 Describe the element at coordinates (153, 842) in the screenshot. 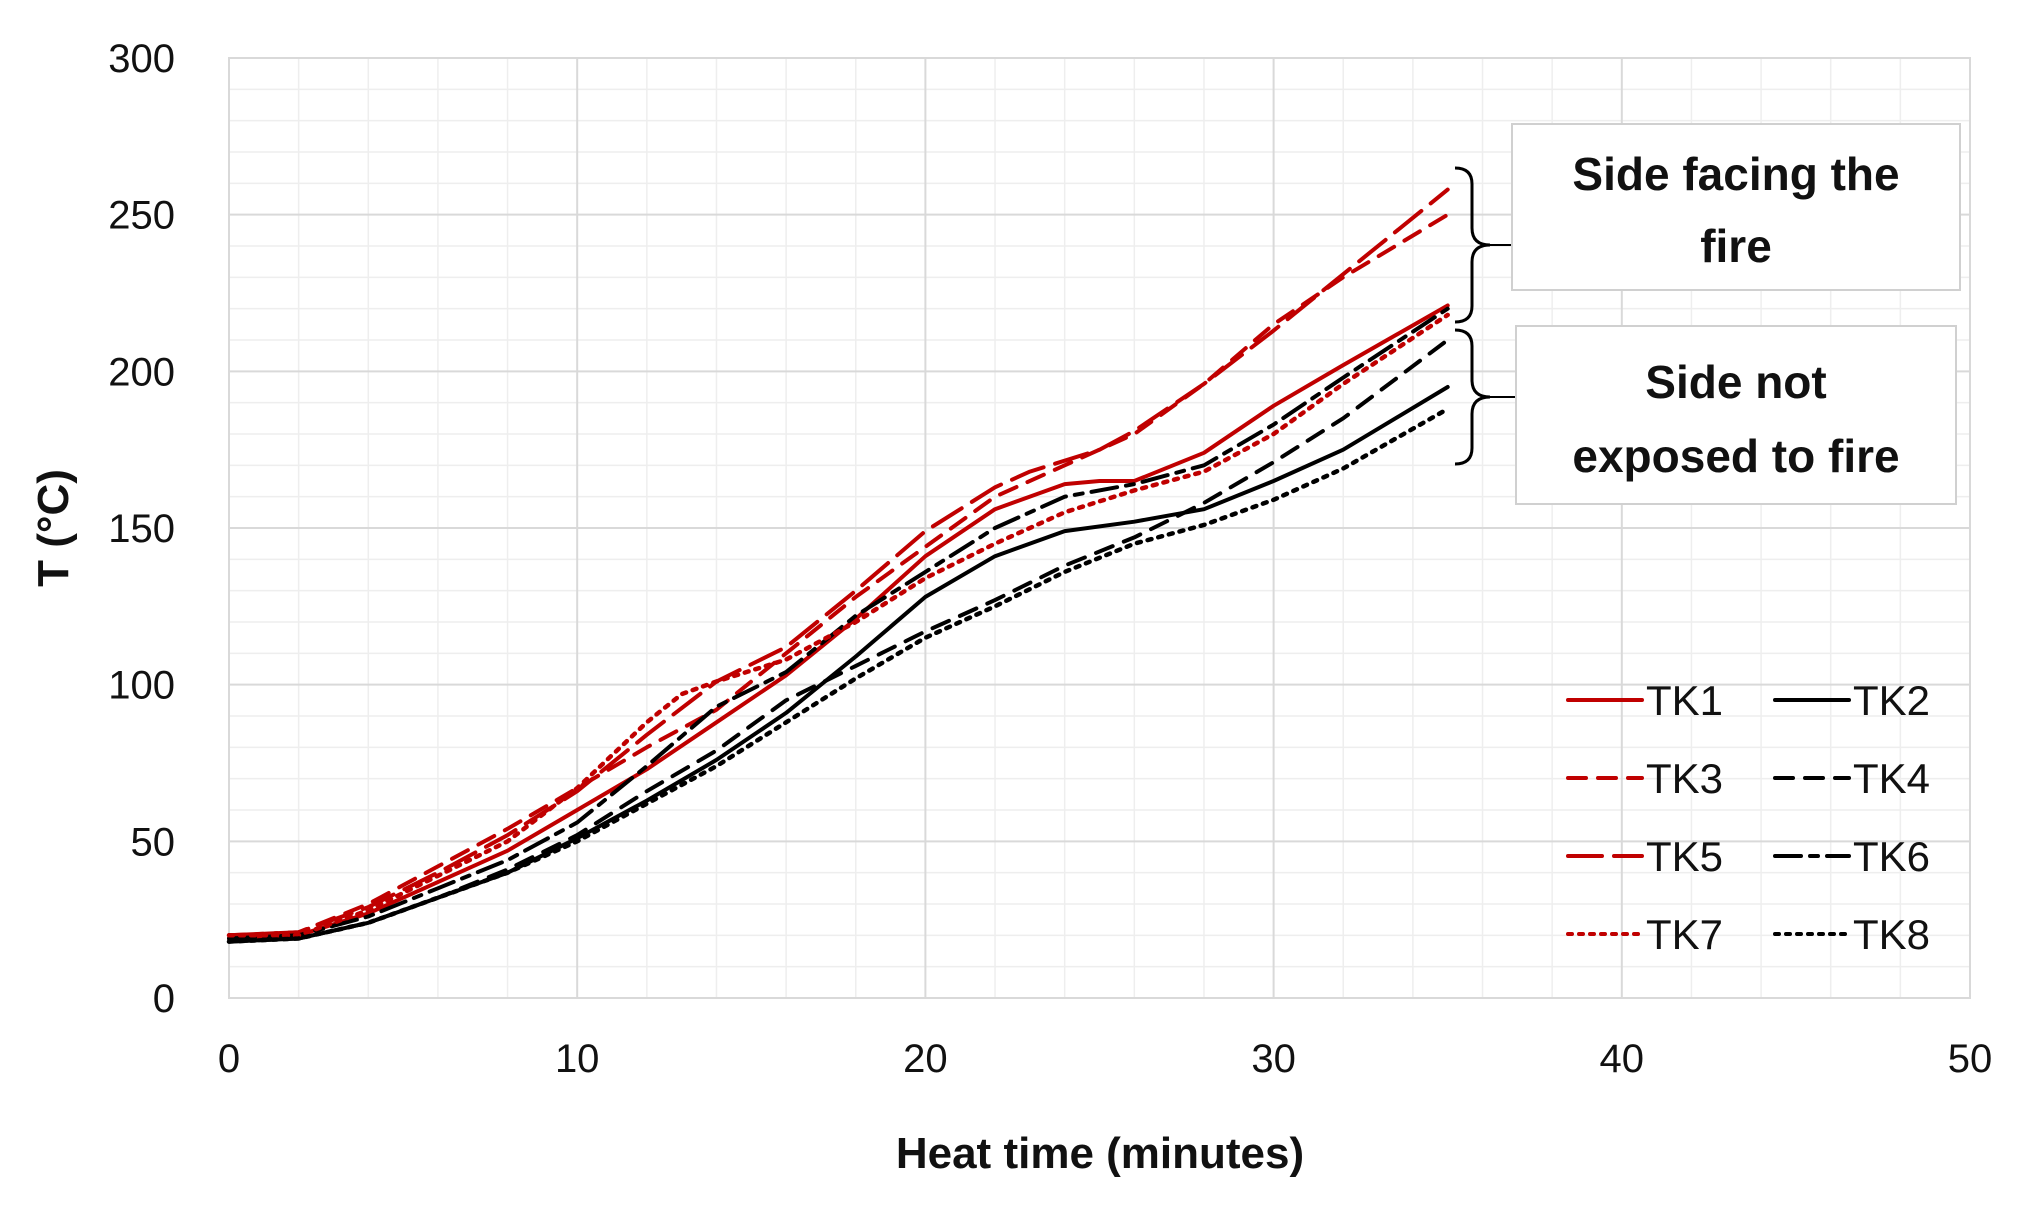

I see `y-tick-label: 50` at that location.